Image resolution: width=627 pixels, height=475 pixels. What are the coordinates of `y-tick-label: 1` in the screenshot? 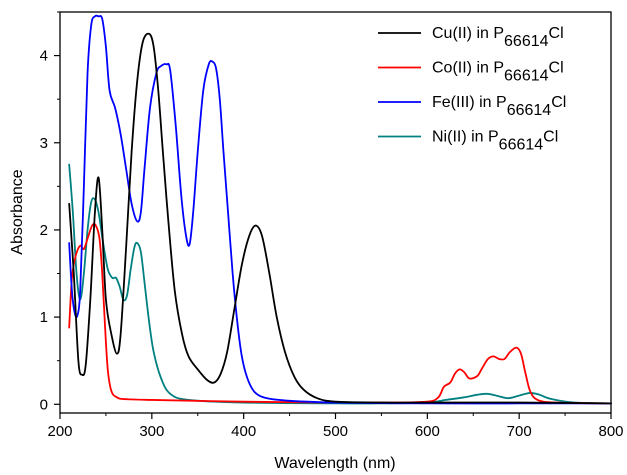 It's located at (44, 317).